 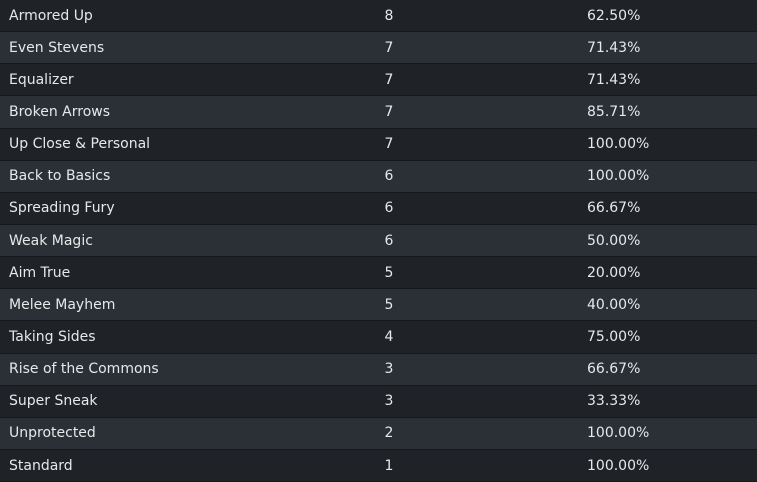 I want to click on row-percent: 75.00%, so click(x=614, y=336).